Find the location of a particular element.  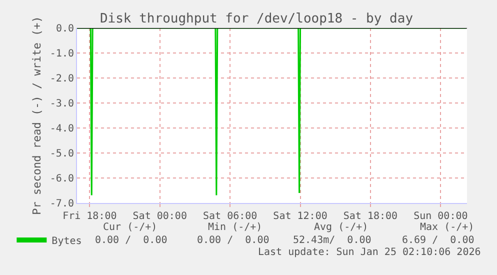

text: Max (-/+) is located at coordinates (447, 227).